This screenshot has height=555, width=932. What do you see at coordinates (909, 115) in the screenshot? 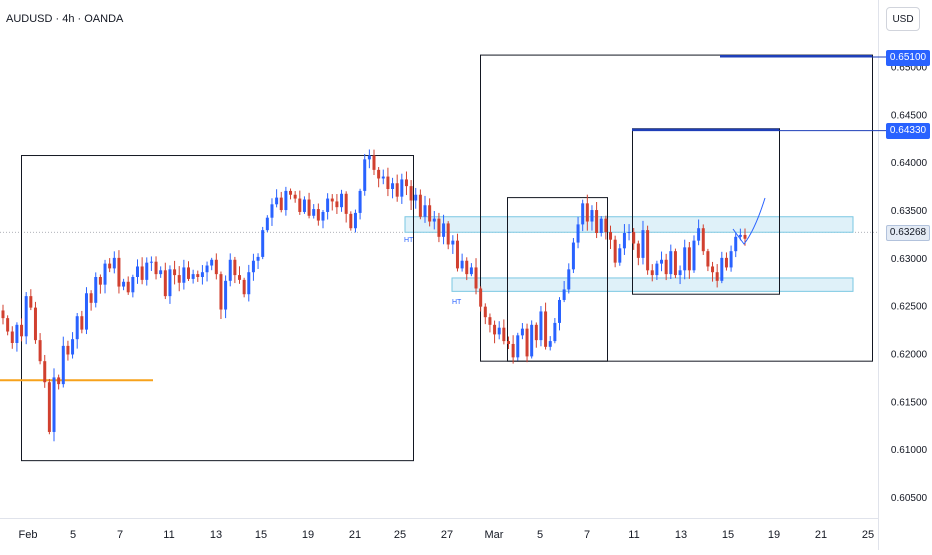
I see `price-axis-label: 0.64500` at bounding box center [909, 115].